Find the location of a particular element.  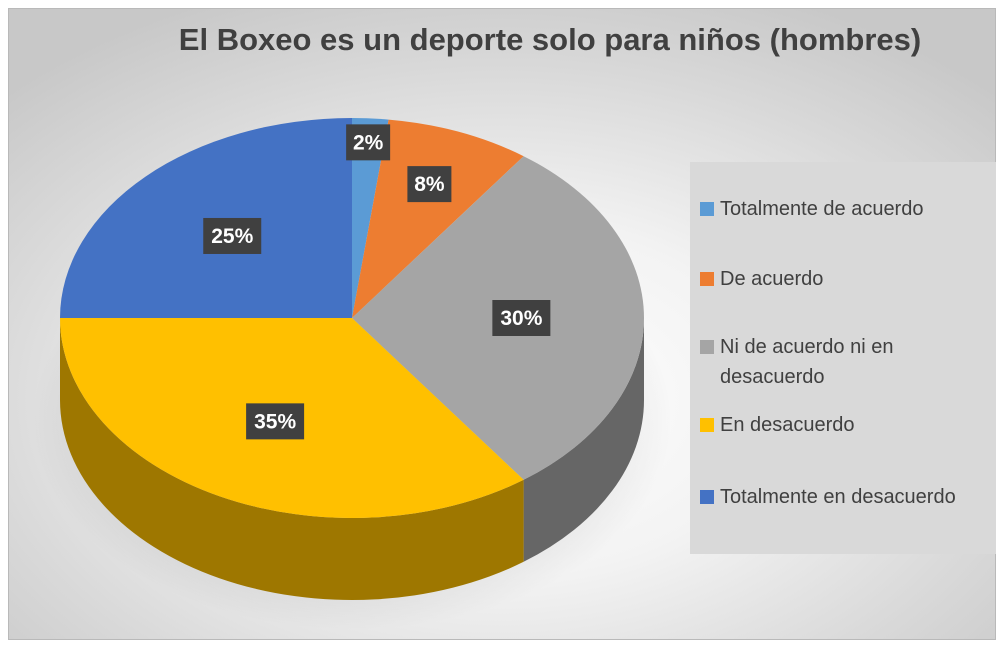

legend-item-en-desacuerdo: En desacuerdo is located at coordinates (845, 425).